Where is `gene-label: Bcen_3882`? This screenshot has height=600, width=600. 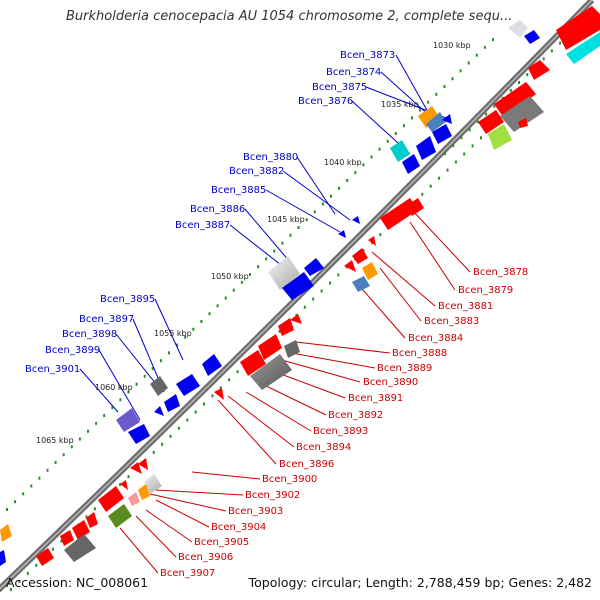 gene-label: Bcen_3882 is located at coordinates (256, 171).